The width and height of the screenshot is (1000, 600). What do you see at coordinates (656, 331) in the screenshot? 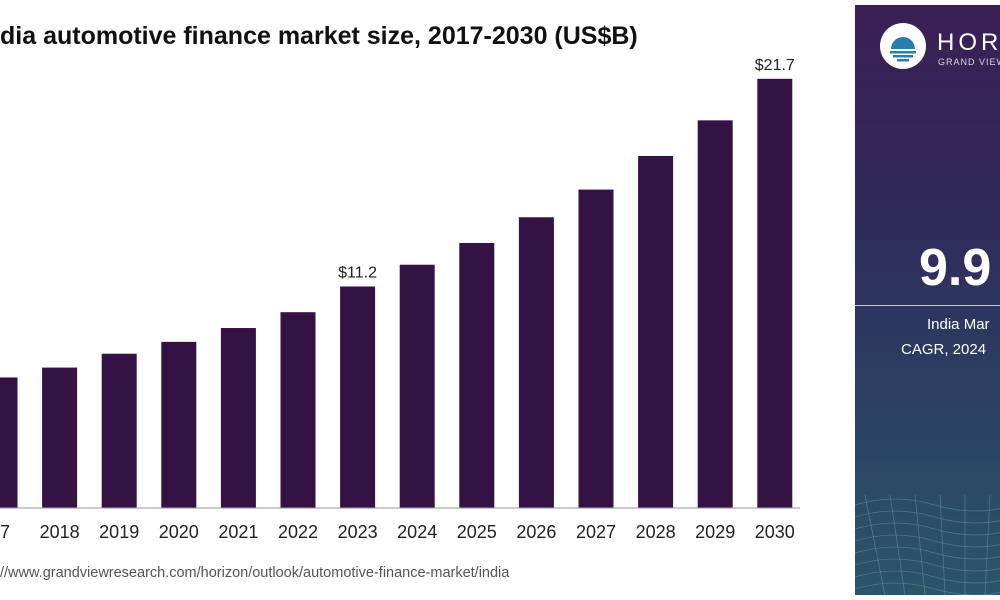
I see `bar-2028` at bounding box center [656, 331].